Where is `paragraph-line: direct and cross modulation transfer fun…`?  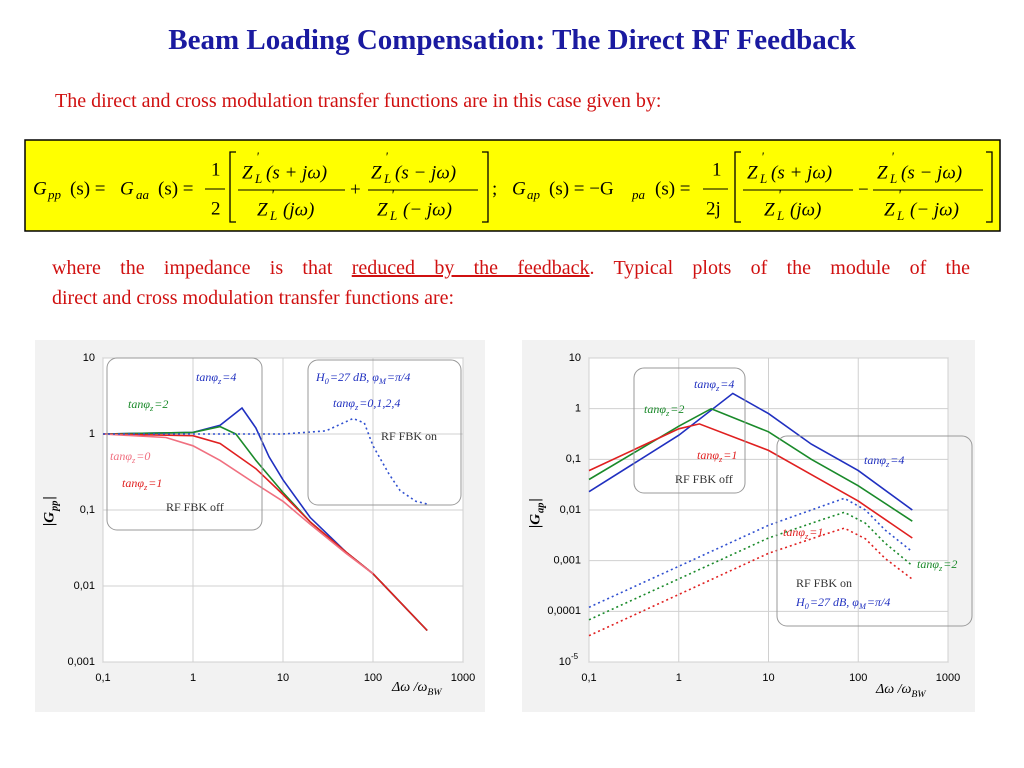
paragraph-line: direct and cross modulation transfer fun… is located at coordinates (253, 298).